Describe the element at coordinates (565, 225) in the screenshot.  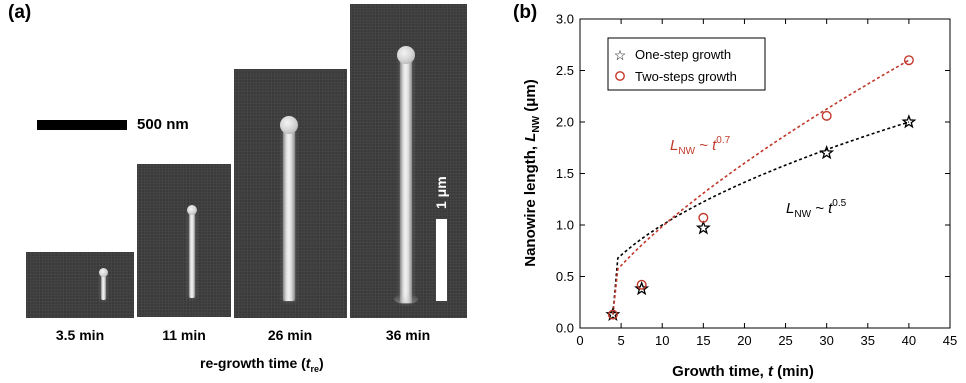
I see `y-tick-label: 1.0` at that location.